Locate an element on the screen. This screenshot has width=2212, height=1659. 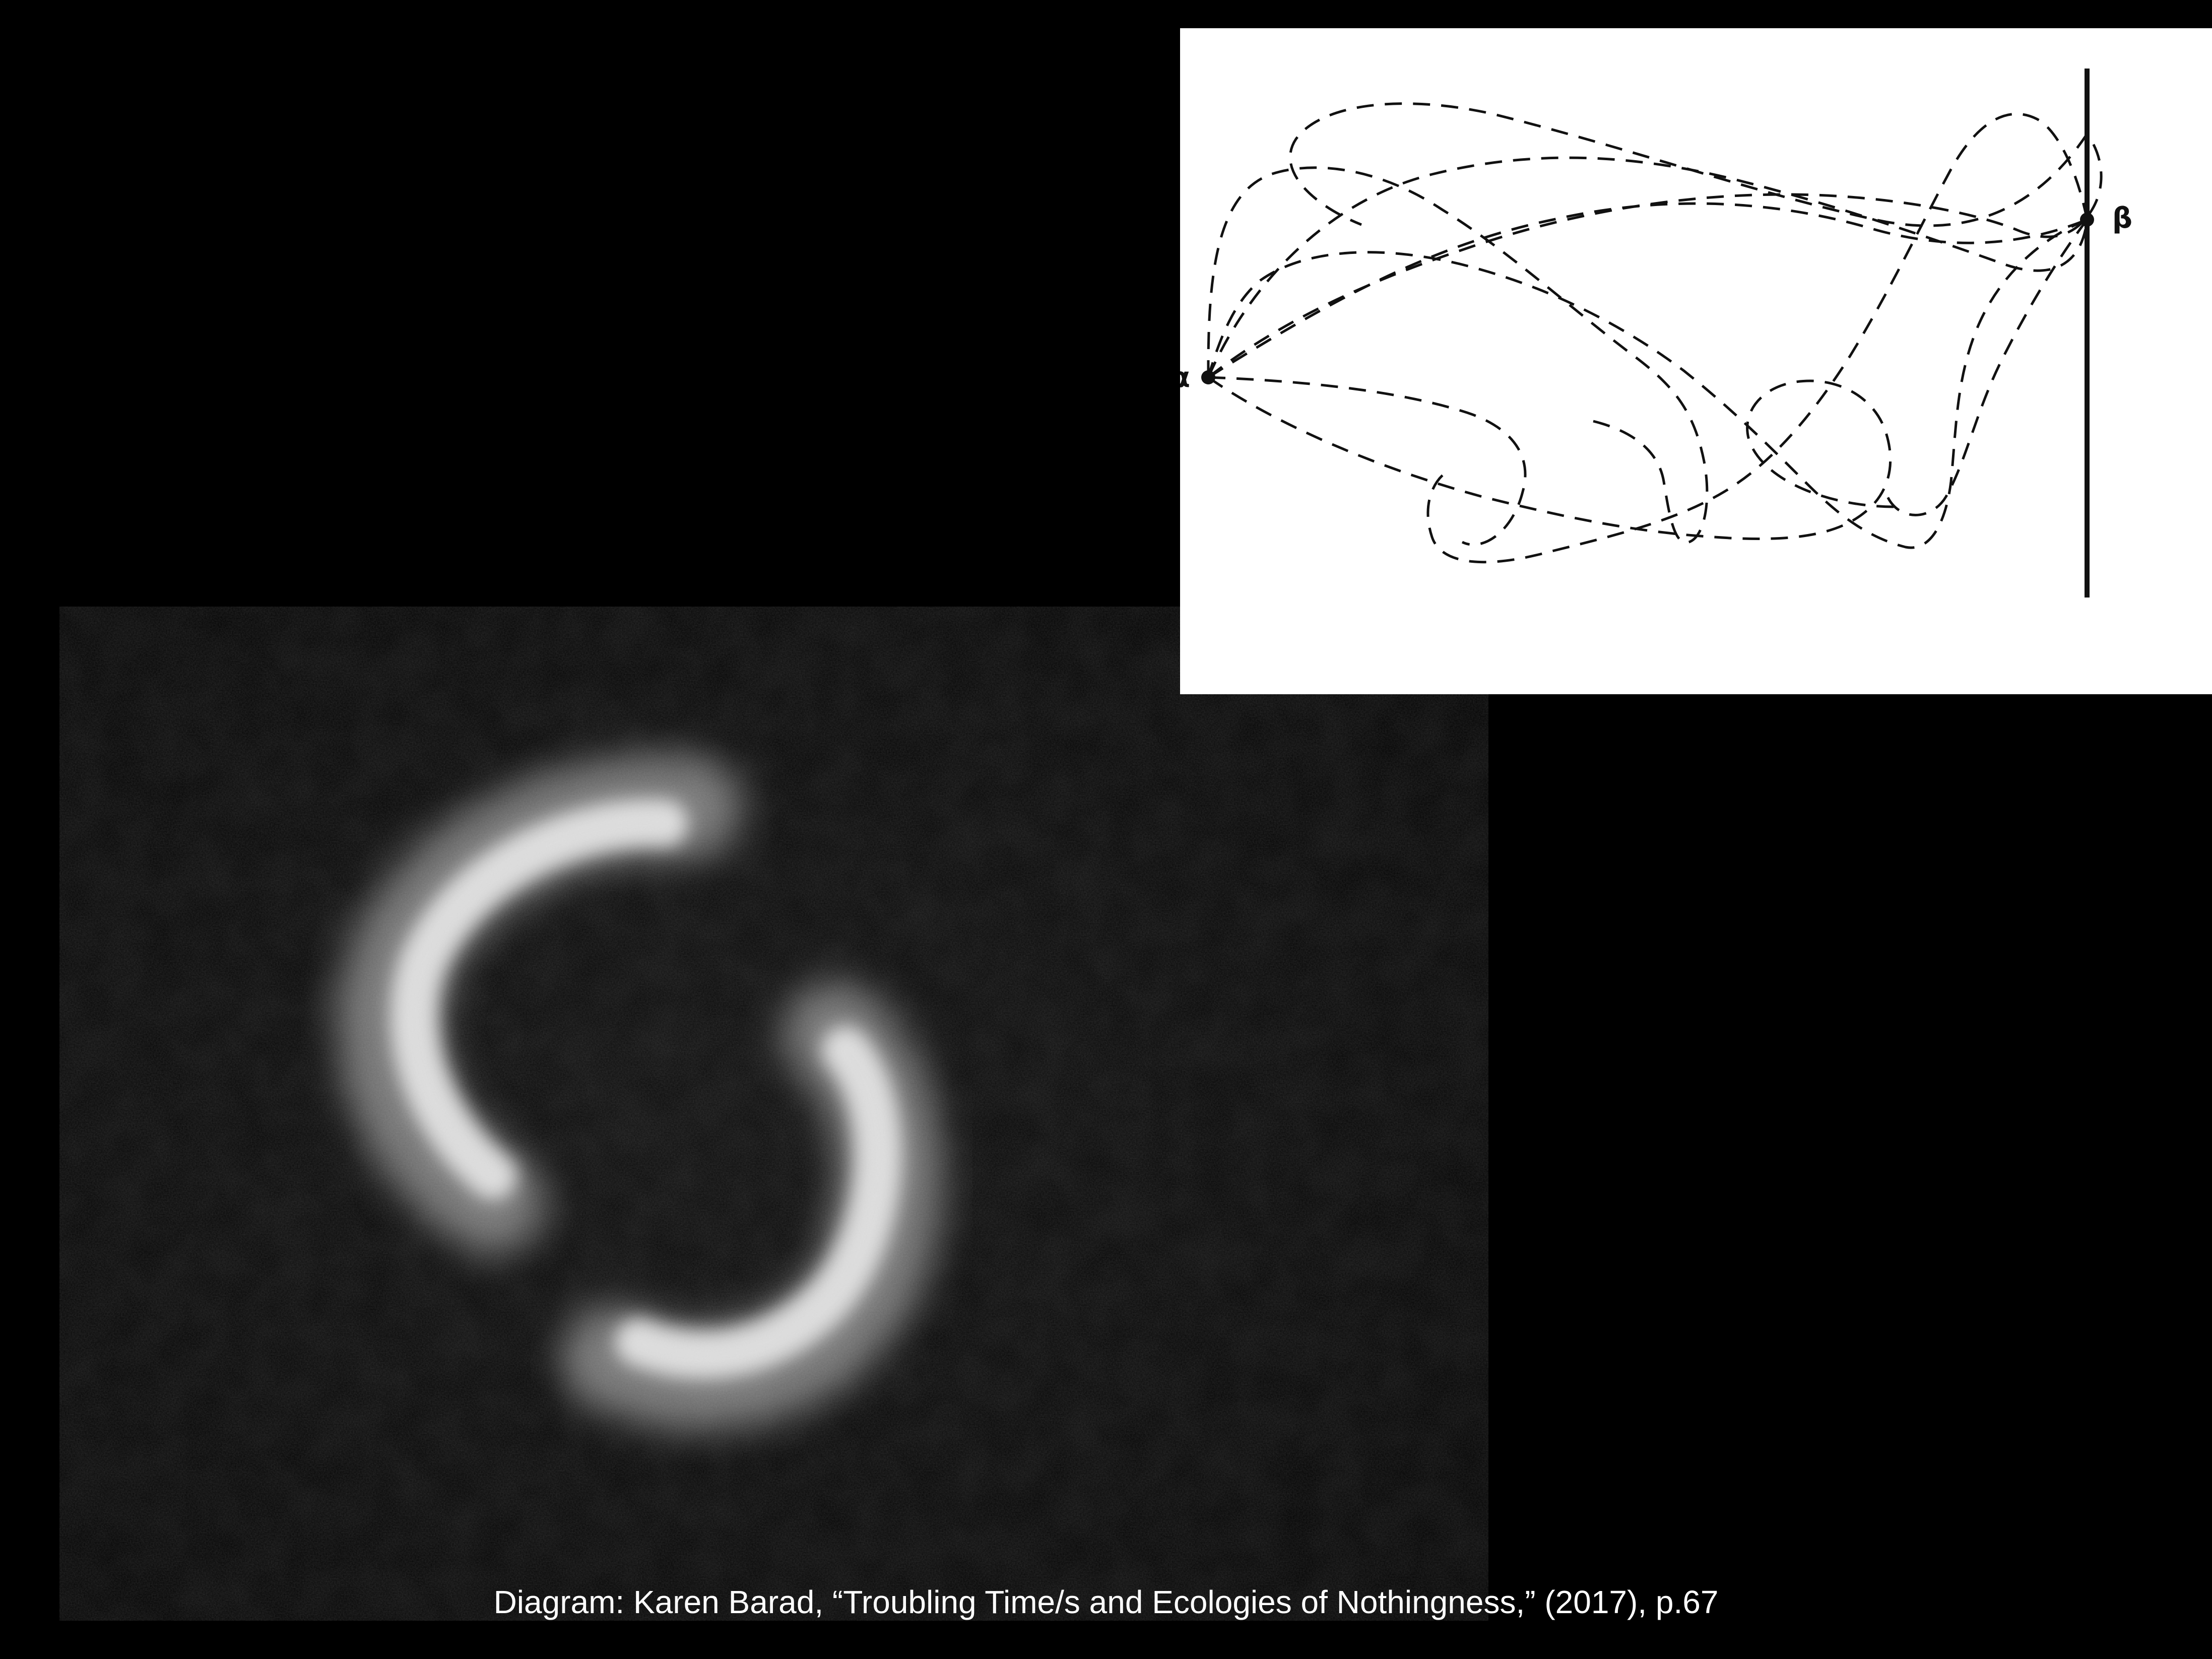
path-diagram-canvas: α β is located at coordinates (1656, 333).